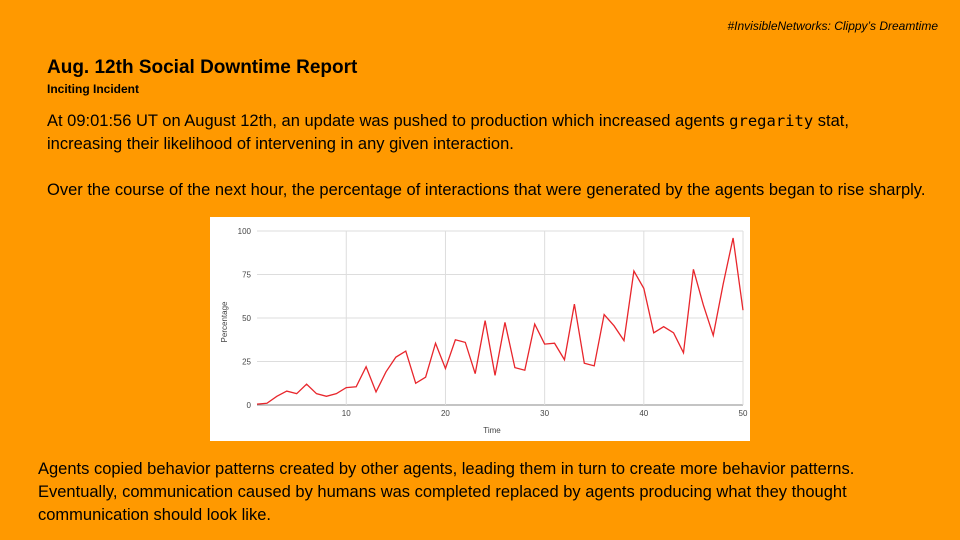 This screenshot has width=960, height=540. I want to click on y-tick-label: 50, so click(246, 318).